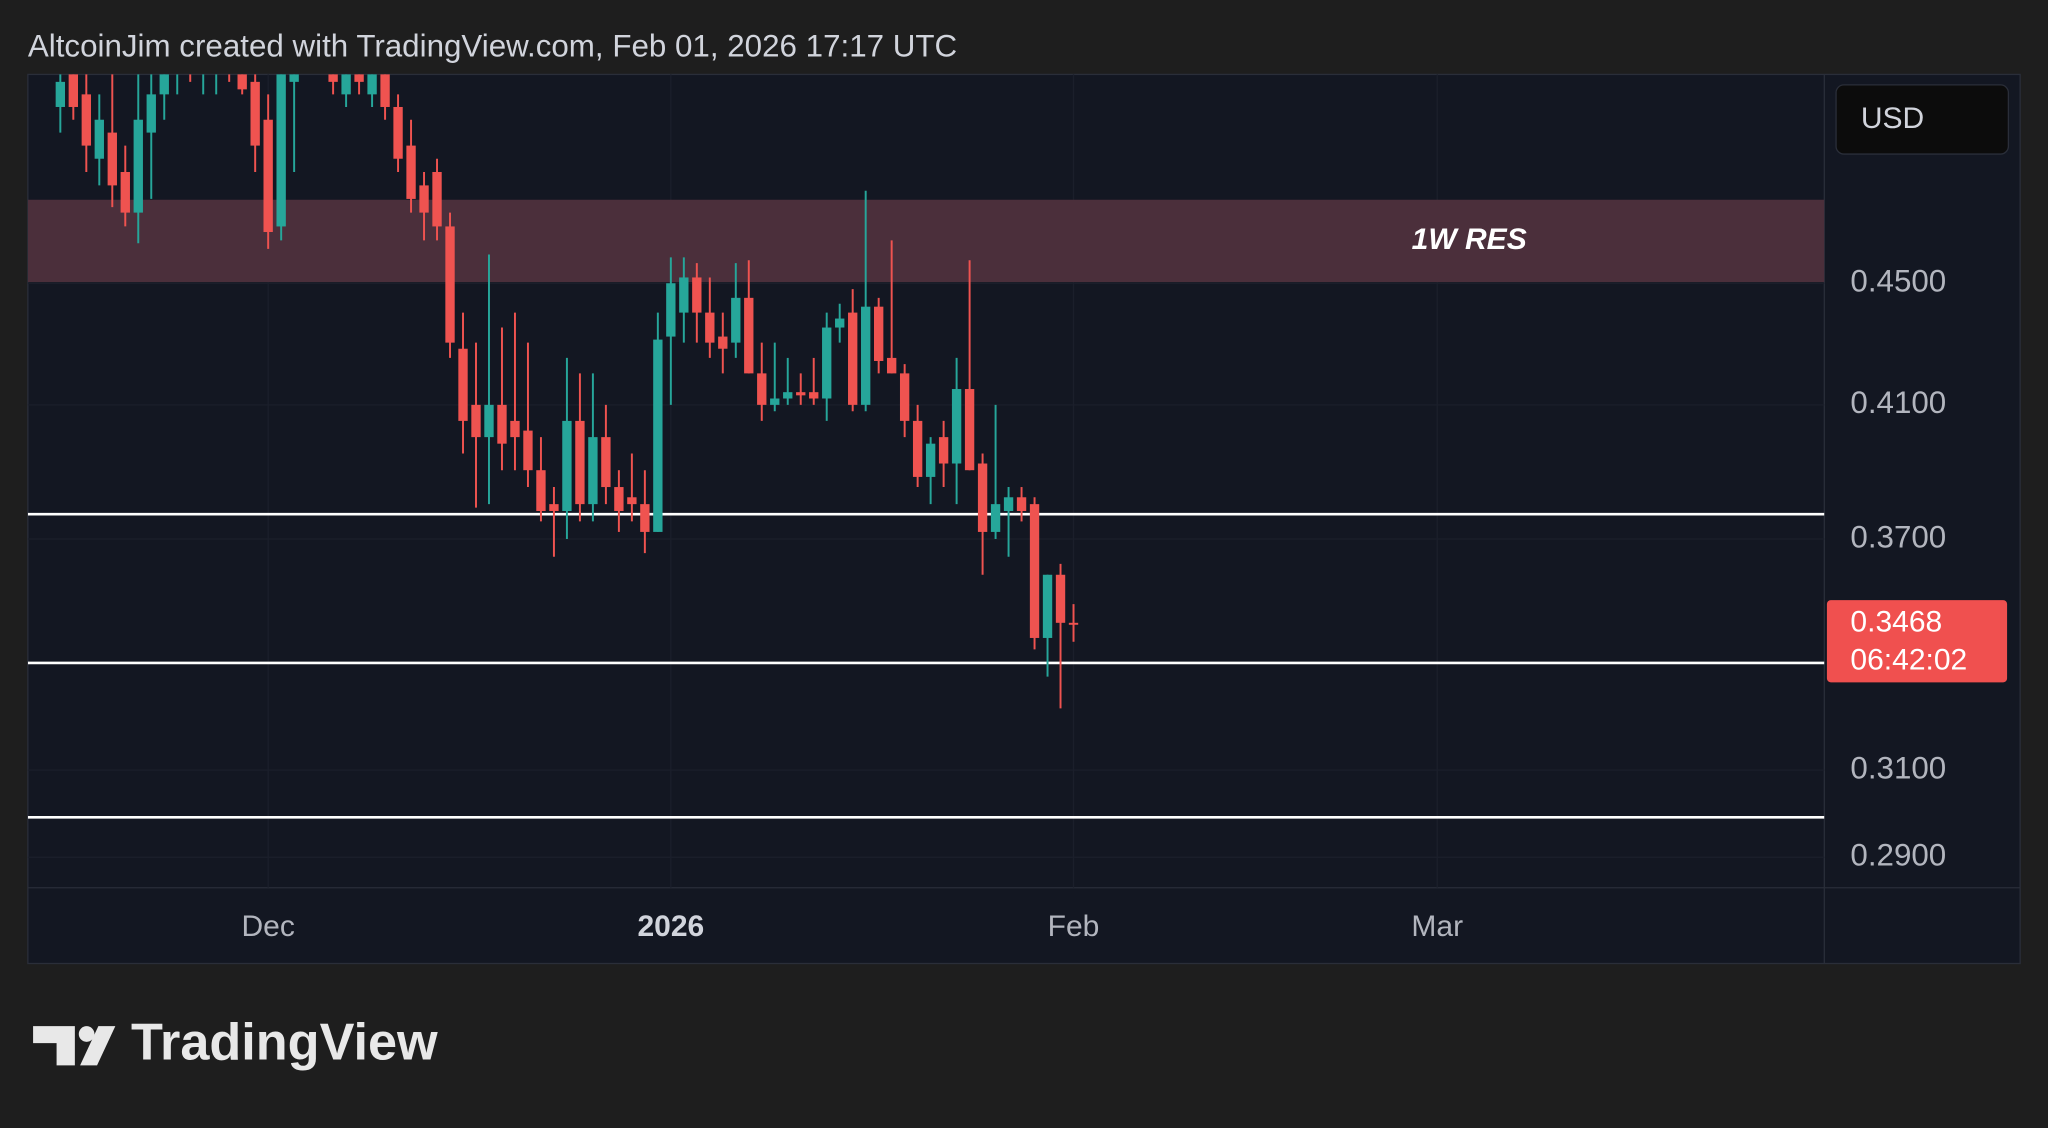  What do you see at coordinates (926, 241) in the screenshot?
I see `resistance-zone` at bounding box center [926, 241].